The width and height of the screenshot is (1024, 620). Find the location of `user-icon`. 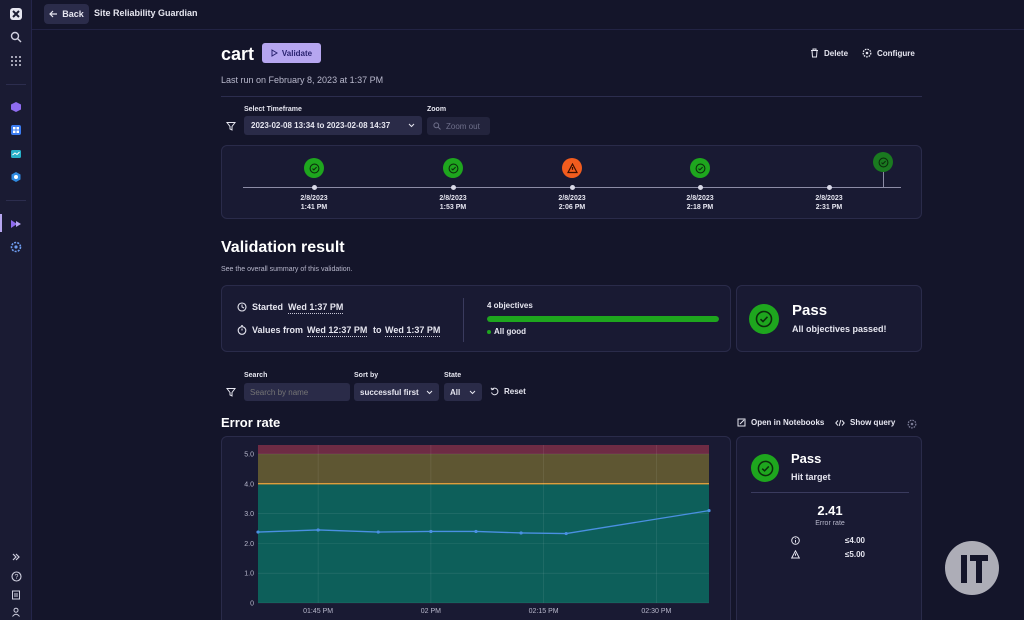

user-icon is located at coordinates (16, 612).